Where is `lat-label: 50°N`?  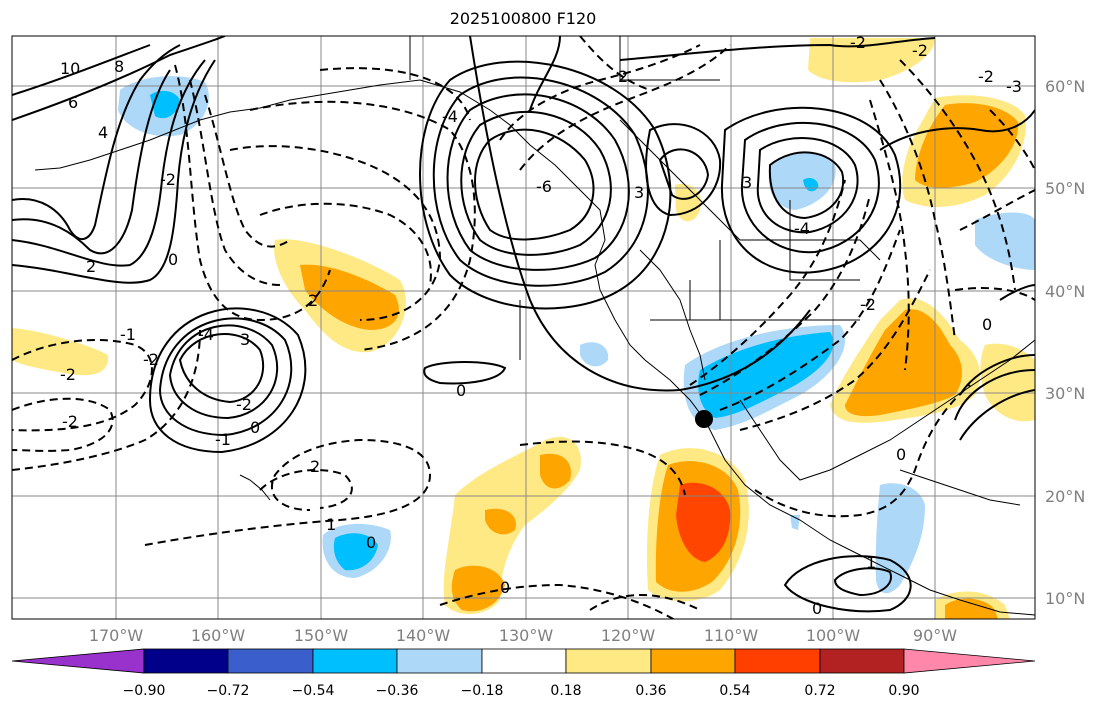
lat-label: 50°N is located at coordinates (1065, 188).